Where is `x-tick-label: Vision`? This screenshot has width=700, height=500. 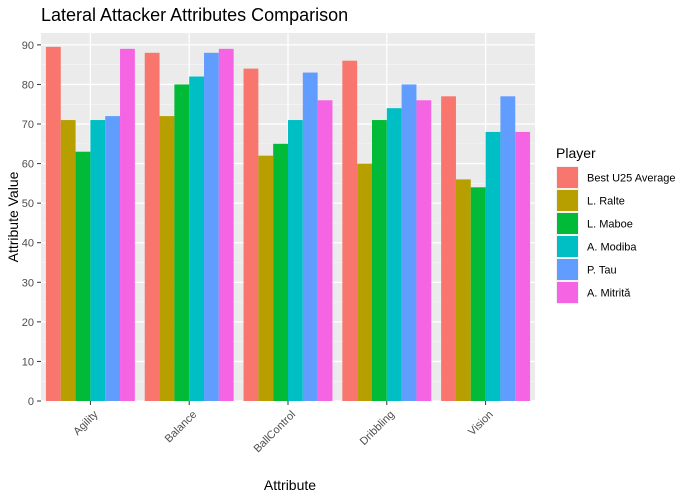
x-tick-label: Vision is located at coordinates (481, 424).